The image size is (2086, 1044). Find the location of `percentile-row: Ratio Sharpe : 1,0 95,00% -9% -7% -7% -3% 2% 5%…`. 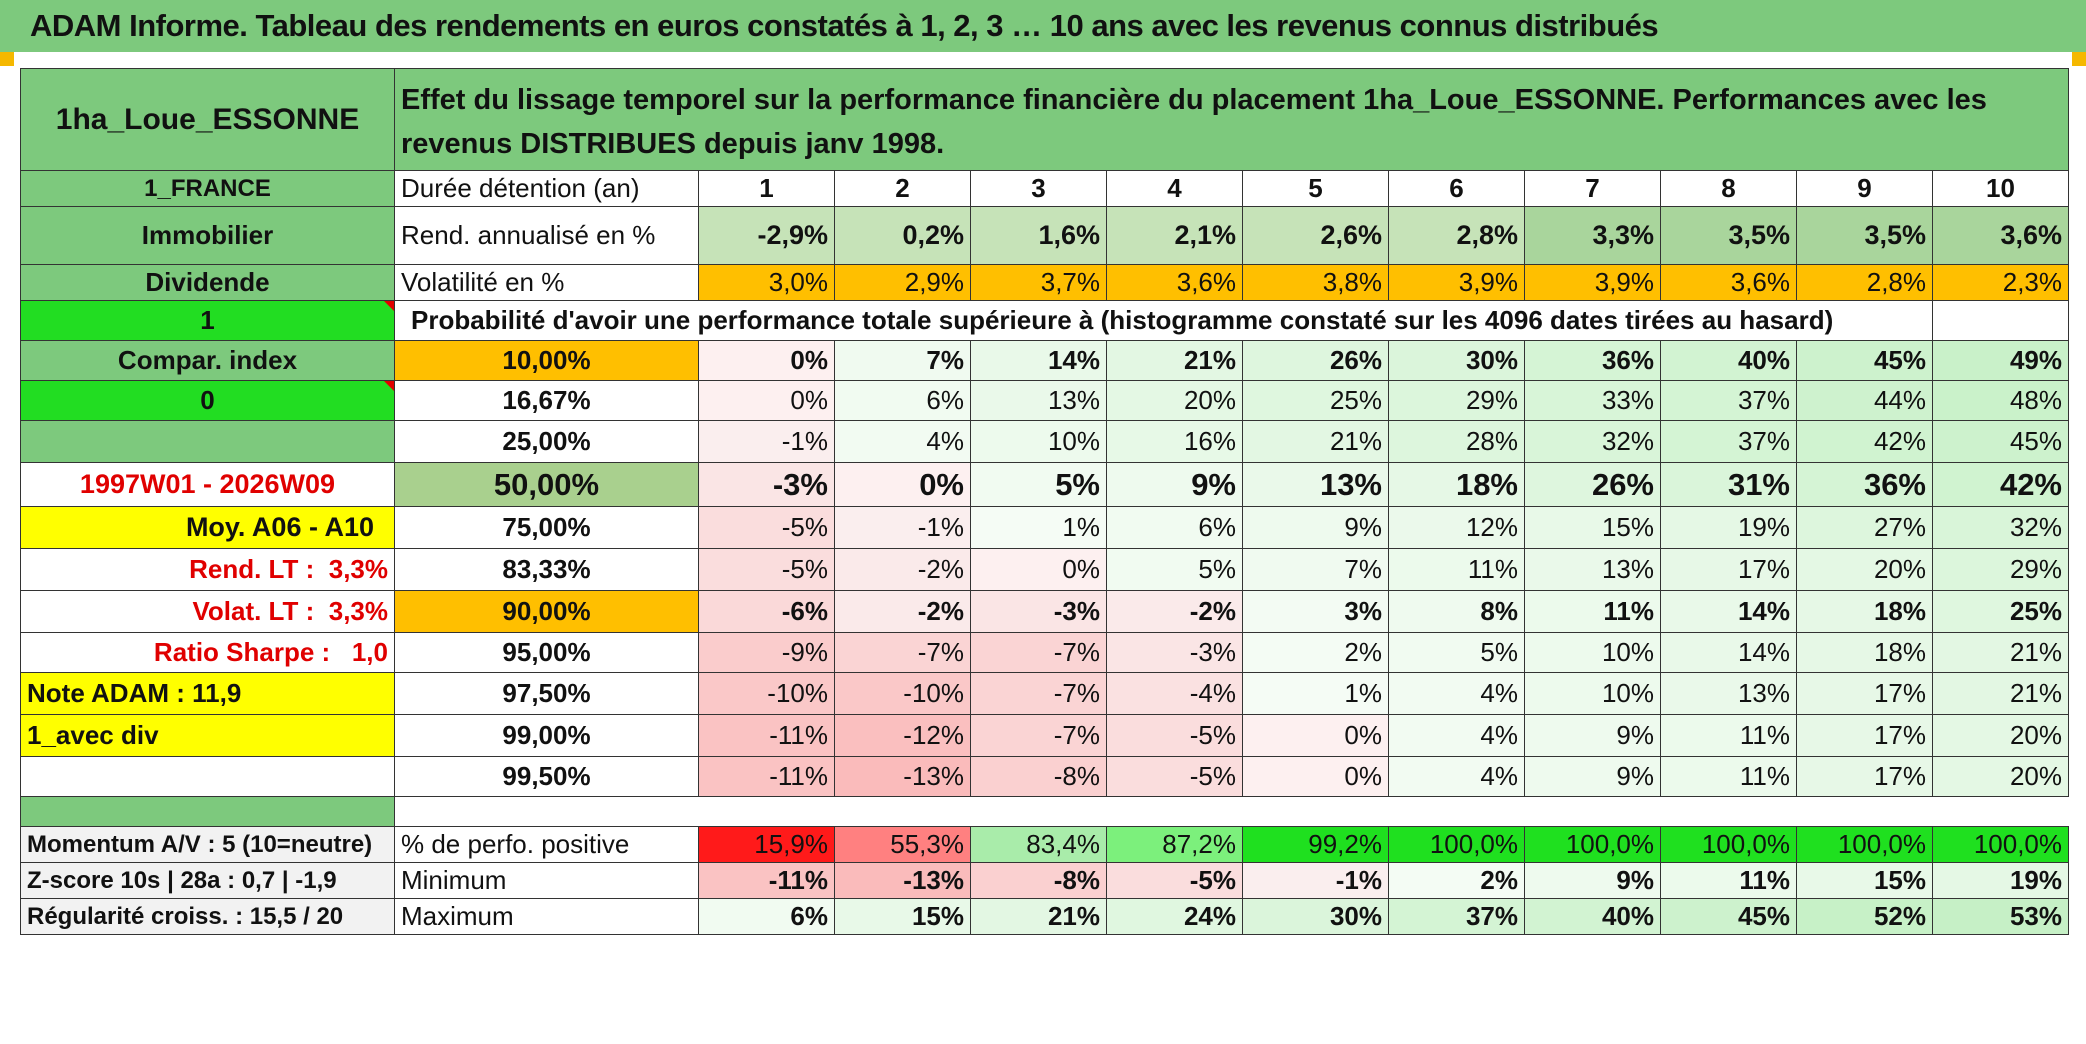

percentile-row: Ratio Sharpe : 1,0 95,00% -9% -7% -7% -3% 2% 5%… is located at coordinates (1044, 652).